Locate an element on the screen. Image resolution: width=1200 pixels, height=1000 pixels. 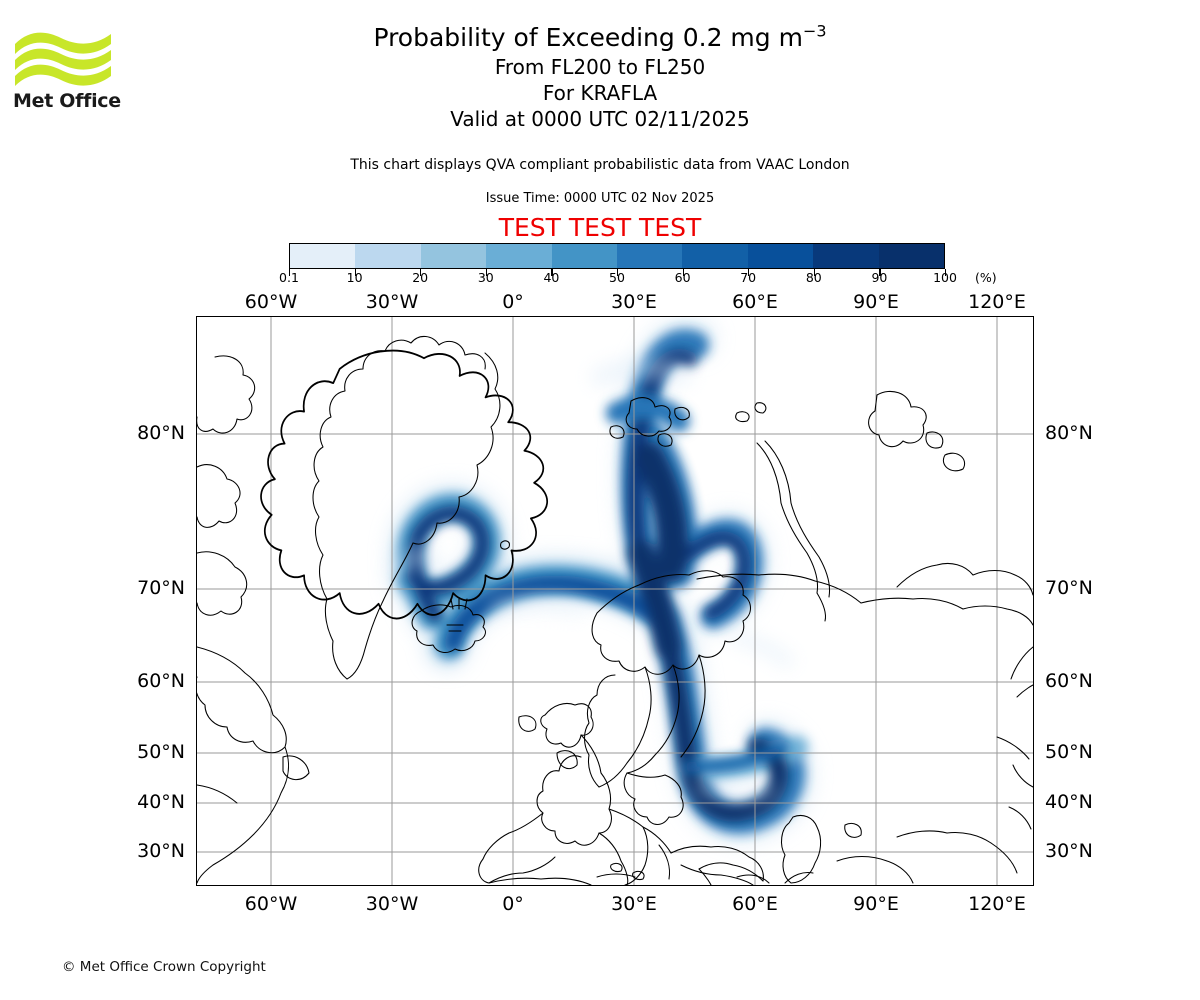
latitude-label-left: 50°N is located at coordinates (161, 752).